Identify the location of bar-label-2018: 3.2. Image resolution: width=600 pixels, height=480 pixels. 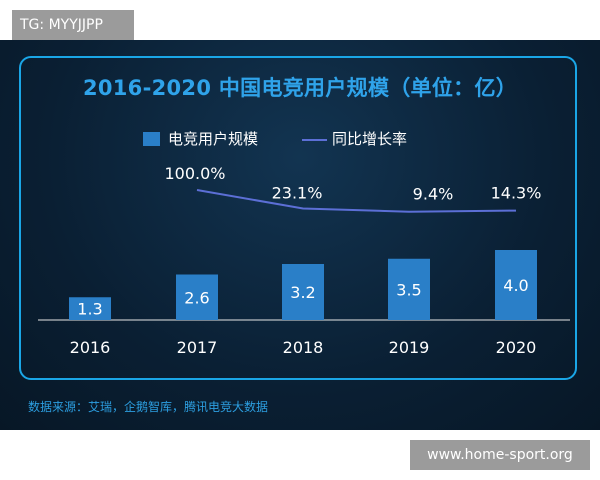
(302, 292).